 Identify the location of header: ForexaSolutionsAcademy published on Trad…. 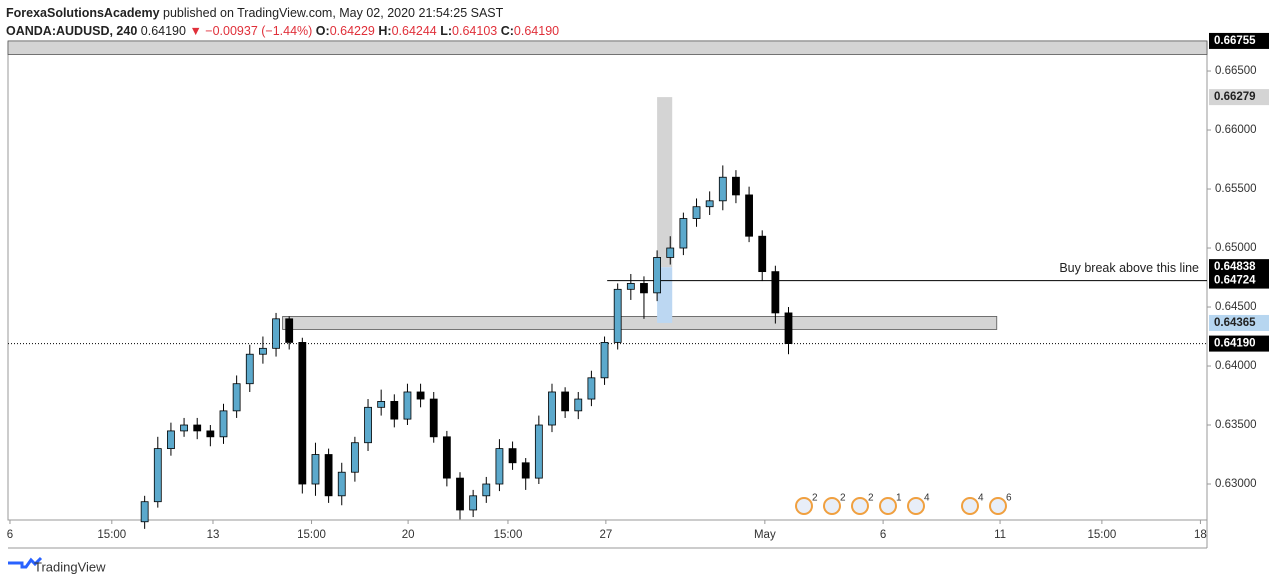
(282, 22).